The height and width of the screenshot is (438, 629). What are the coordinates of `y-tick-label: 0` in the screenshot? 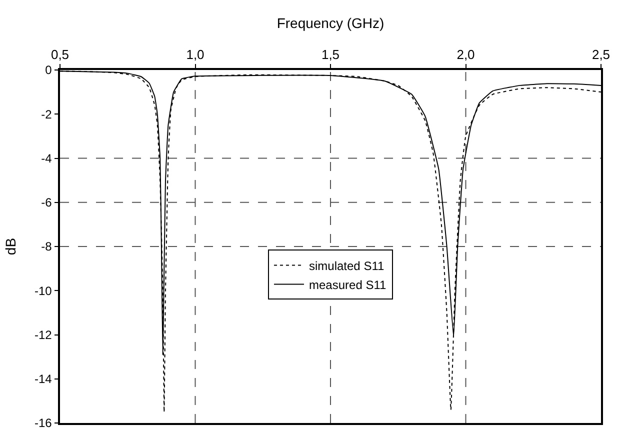 It's located at (48, 70).